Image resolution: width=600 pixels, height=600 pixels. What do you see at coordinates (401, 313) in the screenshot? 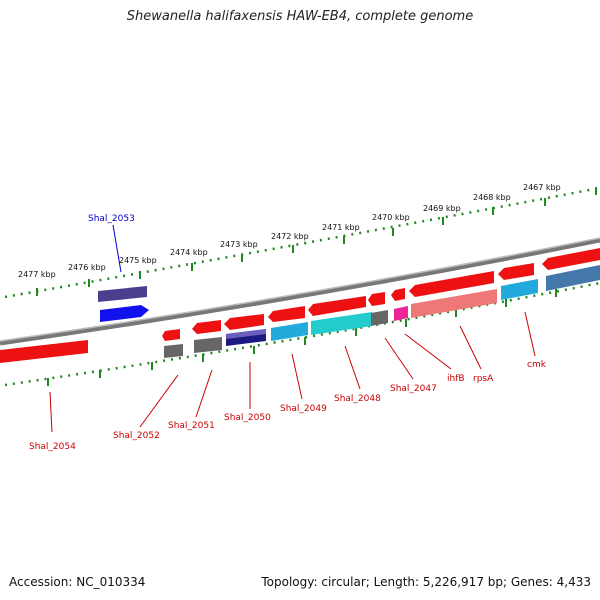
I see `gene-shal2047` at bounding box center [401, 313].